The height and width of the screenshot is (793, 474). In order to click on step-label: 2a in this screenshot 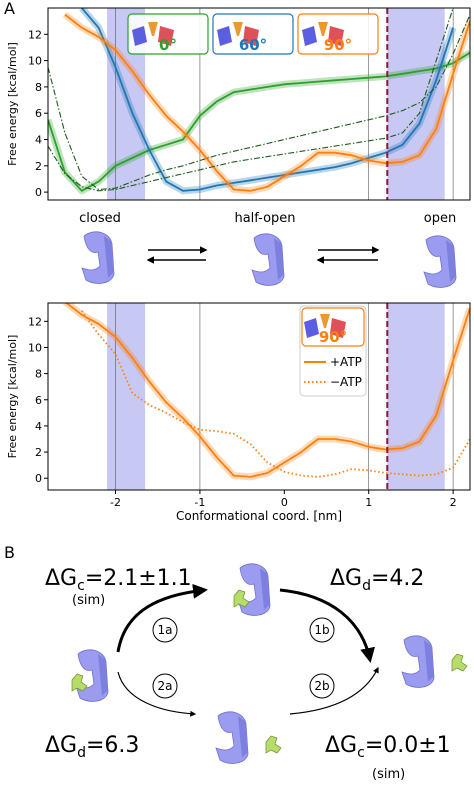, I will do `click(165, 686)`.